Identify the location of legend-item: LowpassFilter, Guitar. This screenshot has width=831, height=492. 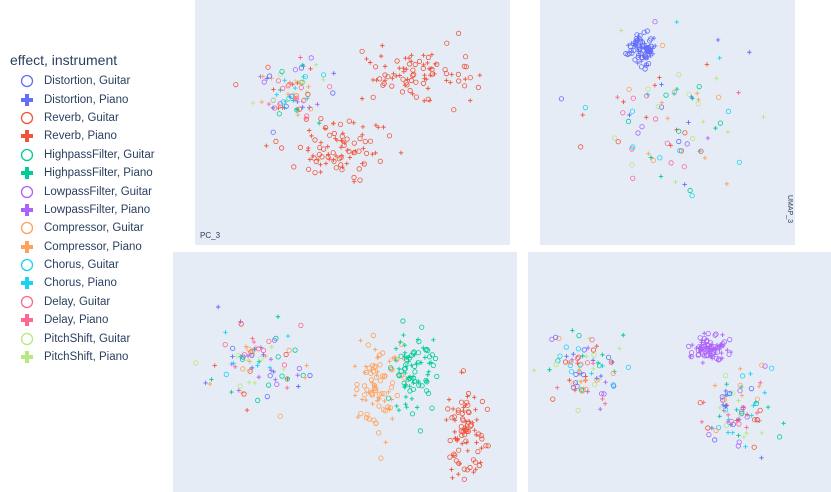
(92, 191).